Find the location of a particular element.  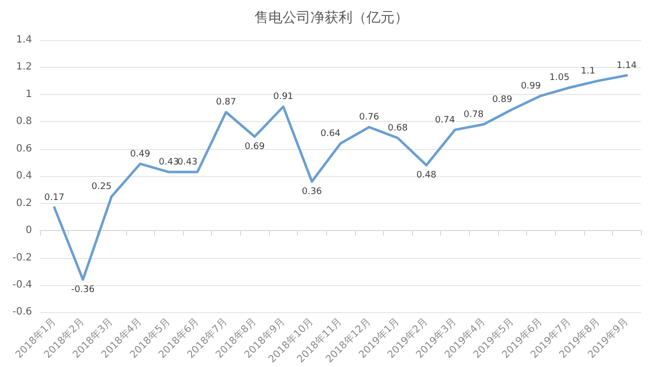

y-tick-label: 1.2 is located at coordinates (24, 67).